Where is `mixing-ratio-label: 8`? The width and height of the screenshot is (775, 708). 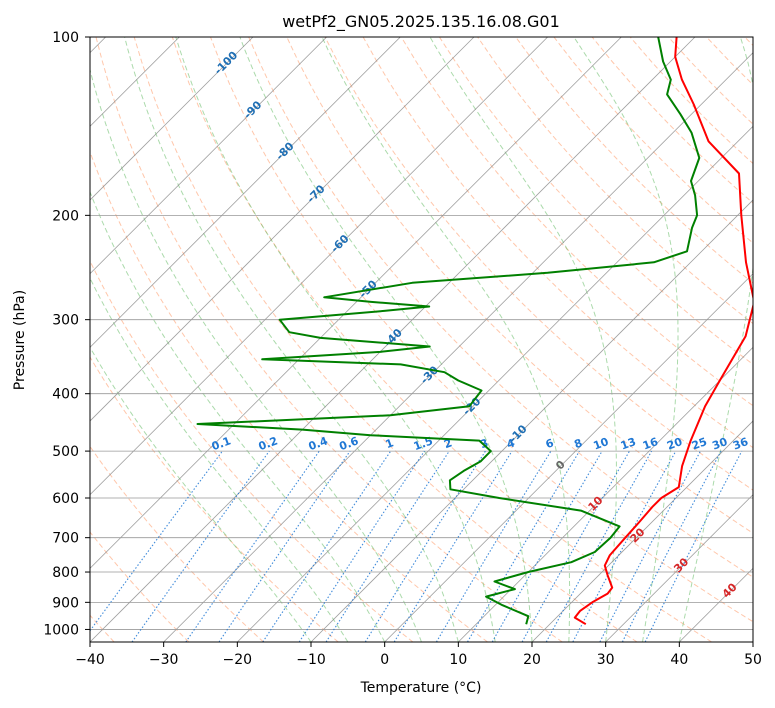 mixing-ratio-label: 8 is located at coordinates (578, 443).